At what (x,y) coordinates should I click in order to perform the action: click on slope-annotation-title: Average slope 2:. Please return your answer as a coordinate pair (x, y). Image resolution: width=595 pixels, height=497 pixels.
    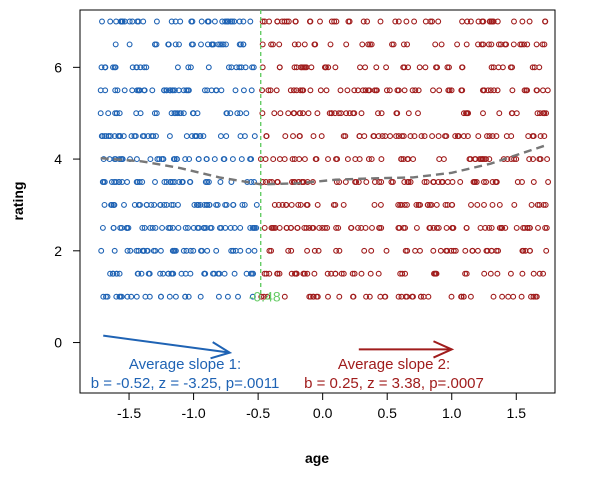
    Looking at the image, I should click on (394, 364).